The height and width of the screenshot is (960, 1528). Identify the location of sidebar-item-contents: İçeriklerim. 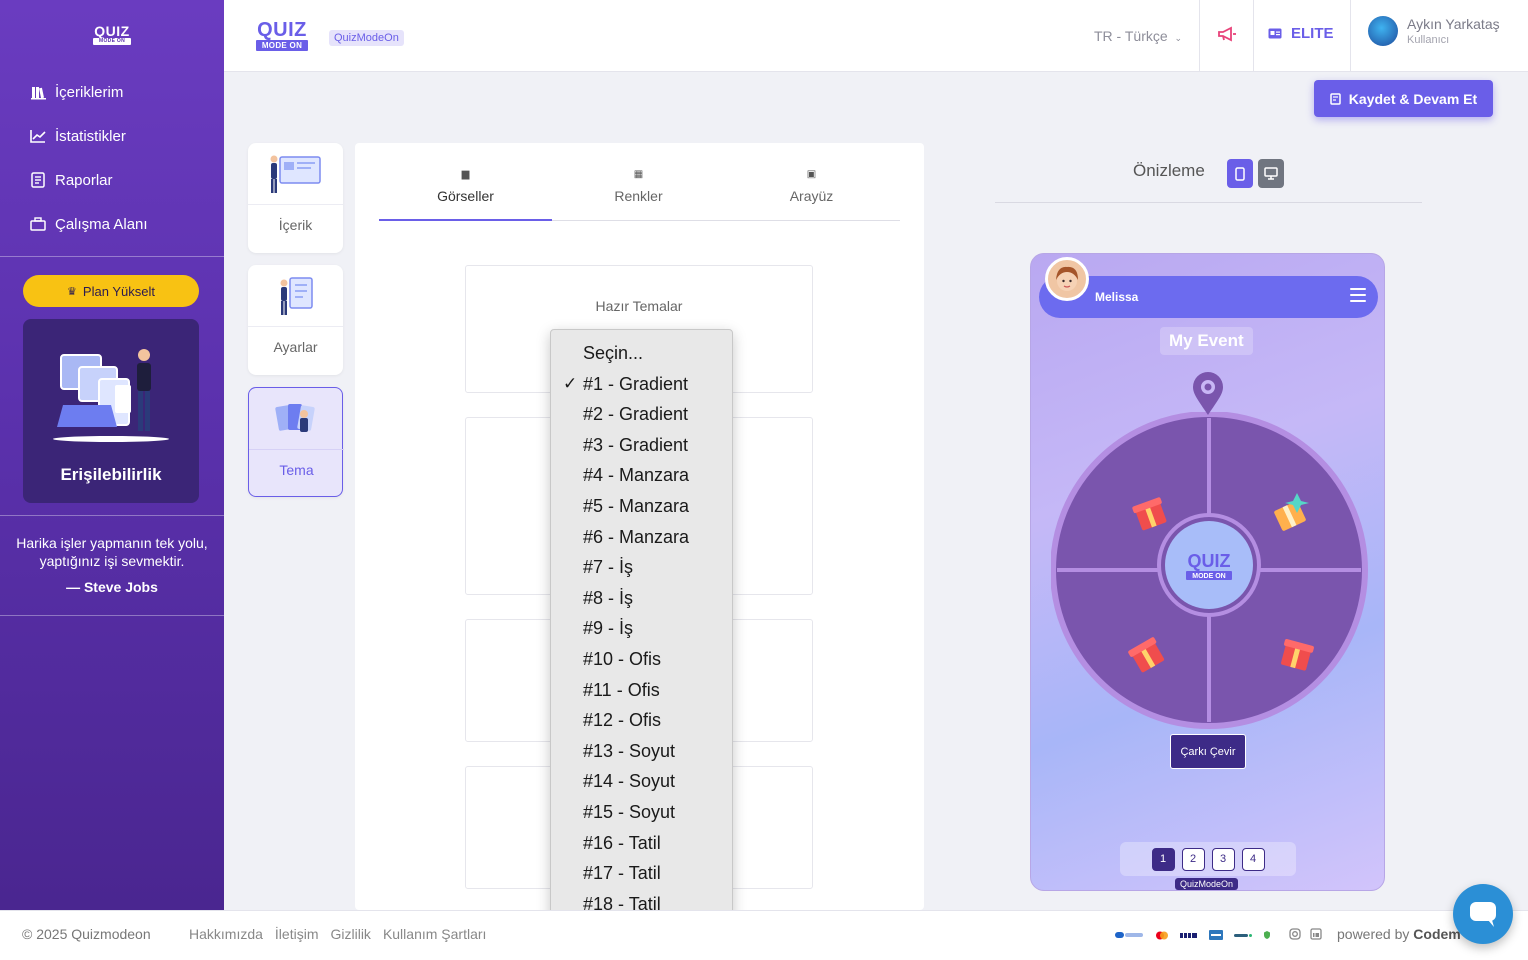
(112, 92).